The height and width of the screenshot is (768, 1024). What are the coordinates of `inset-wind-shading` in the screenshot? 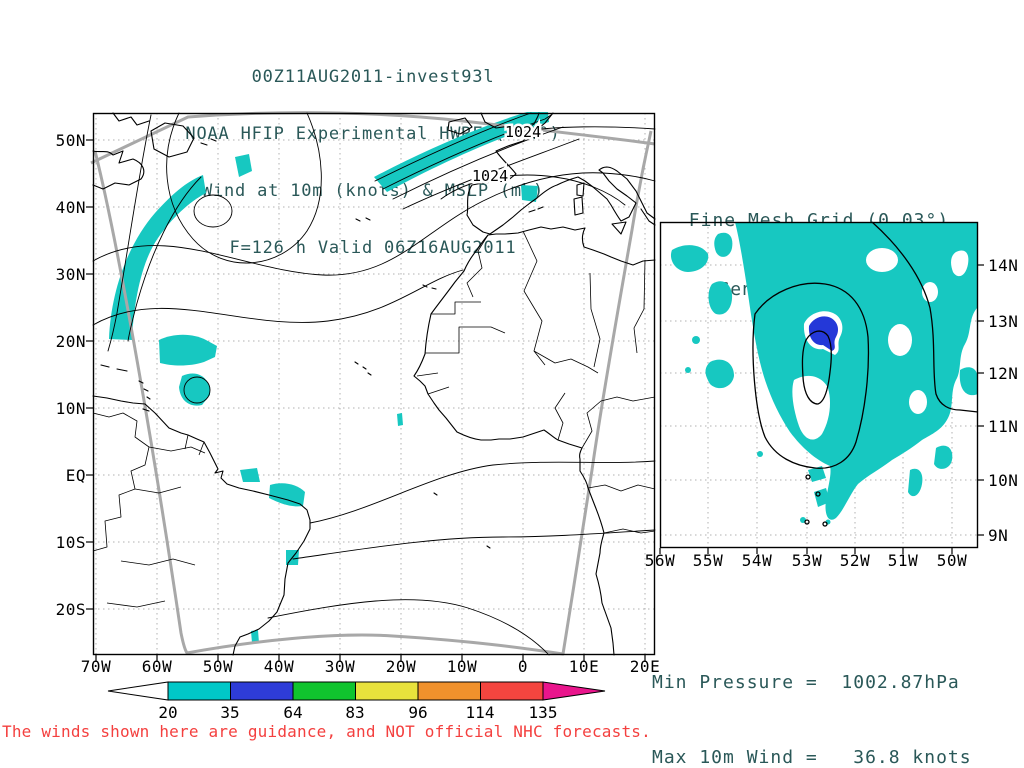 It's located at (824, 373).